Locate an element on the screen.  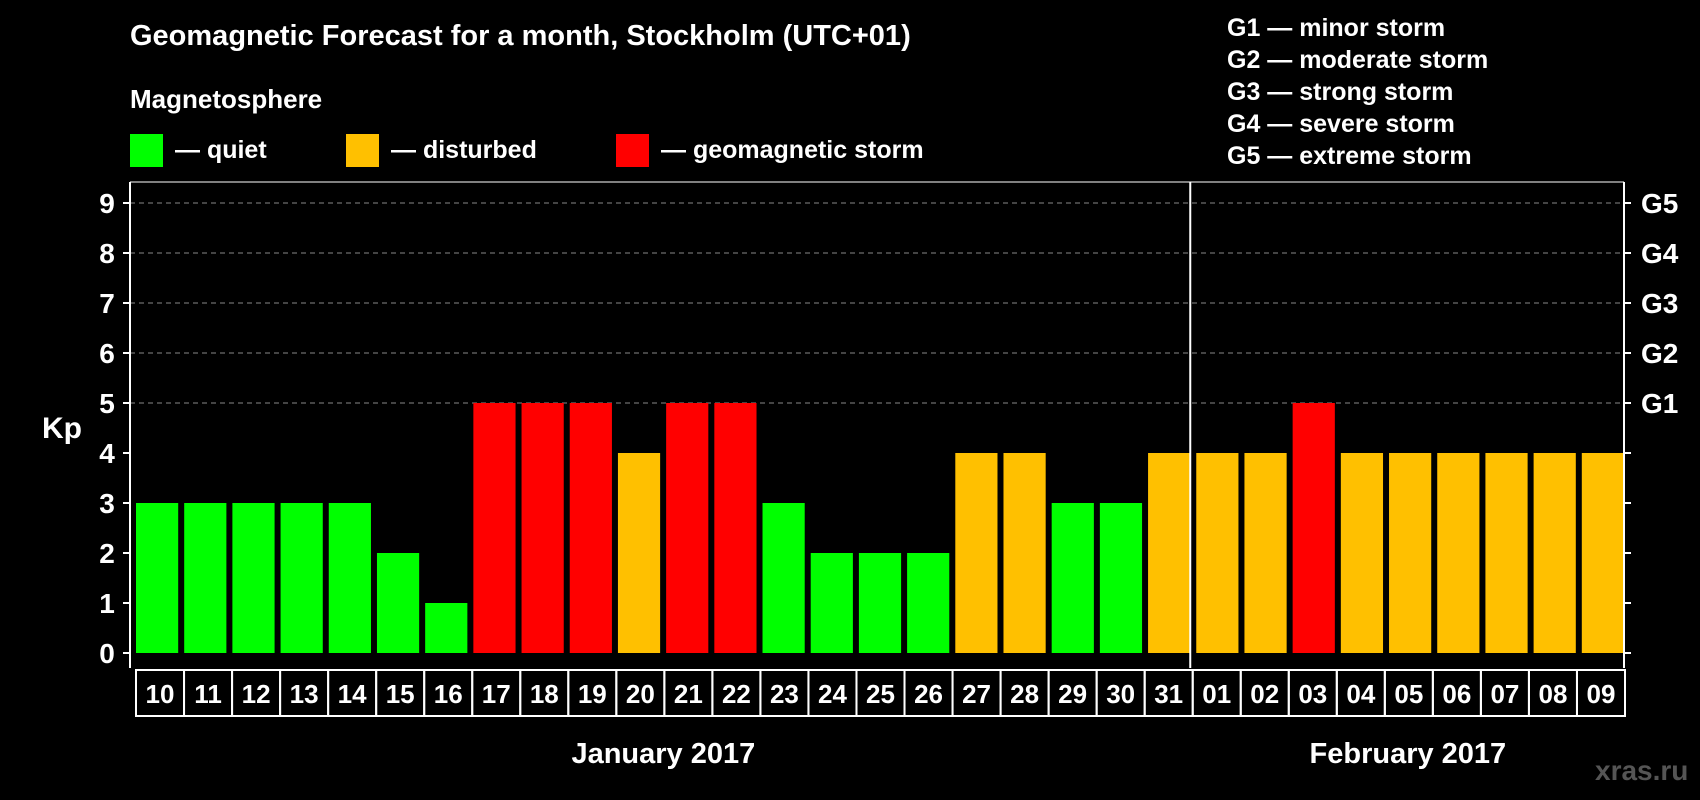
date-label-18-8: 18 is located at coordinates (544, 694).